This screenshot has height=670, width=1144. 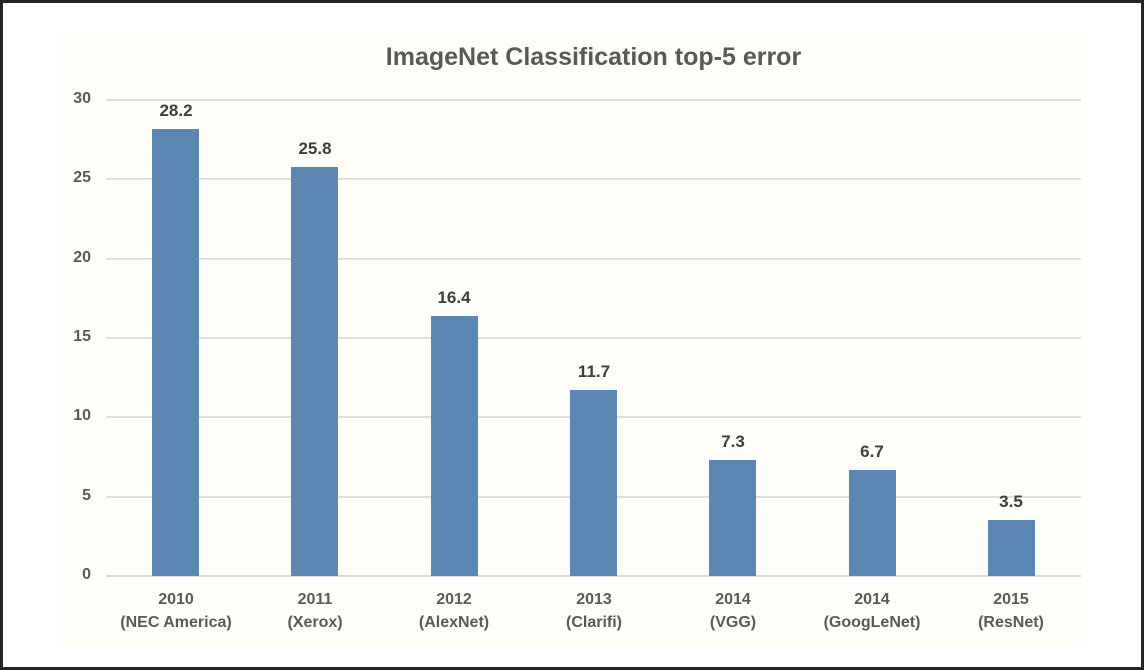 I want to click on bar-value-label: 11.7, so click(x=594, y=371).